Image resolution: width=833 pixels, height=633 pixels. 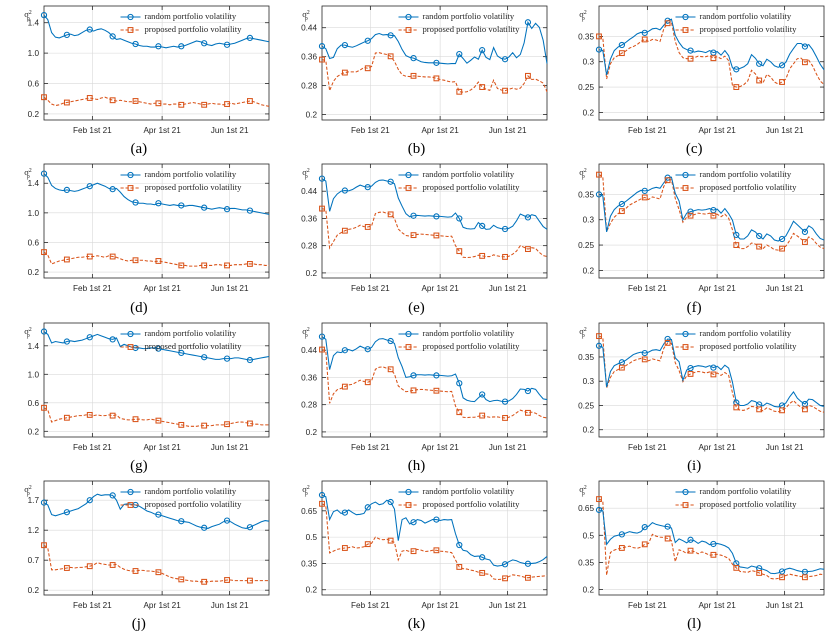 What do you see at coordinates (416, 307) in the screenshot?
I see `panel-caption: (e)` at bounding box center [416, 307].